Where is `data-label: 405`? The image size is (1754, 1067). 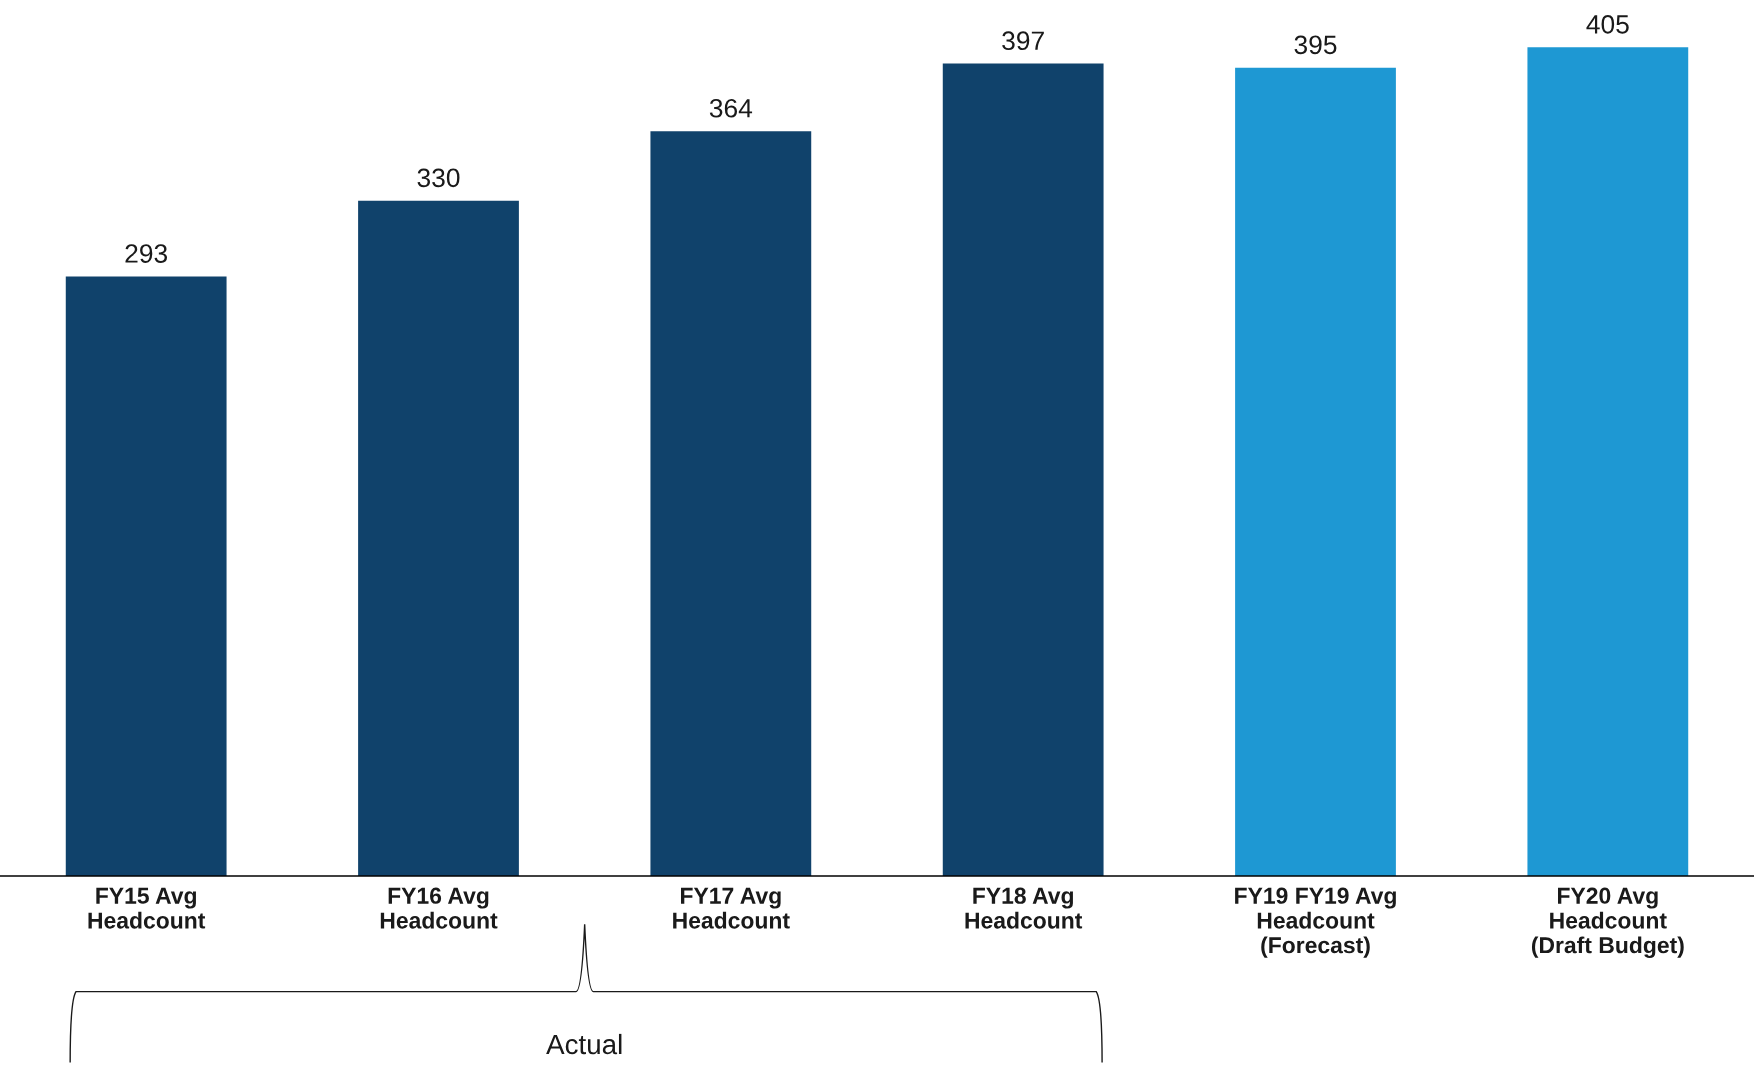
data-label: 405 is located at coordinates (1607, 24).